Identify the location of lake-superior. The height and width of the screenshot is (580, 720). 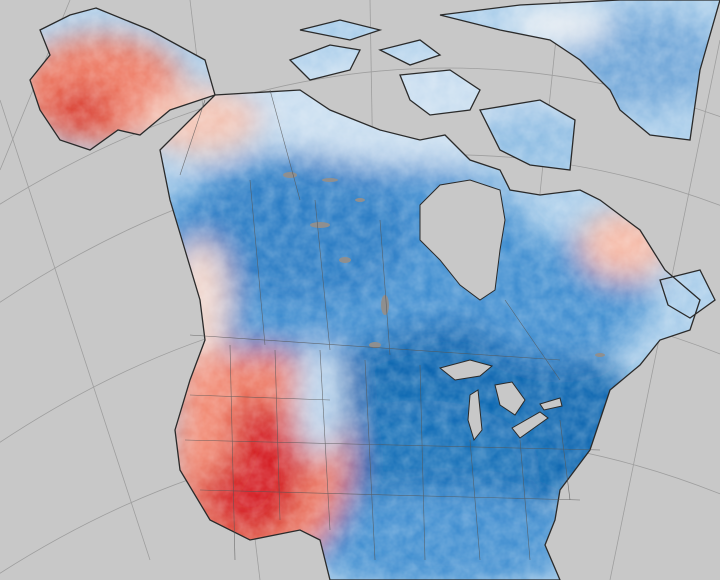
(466, 370).